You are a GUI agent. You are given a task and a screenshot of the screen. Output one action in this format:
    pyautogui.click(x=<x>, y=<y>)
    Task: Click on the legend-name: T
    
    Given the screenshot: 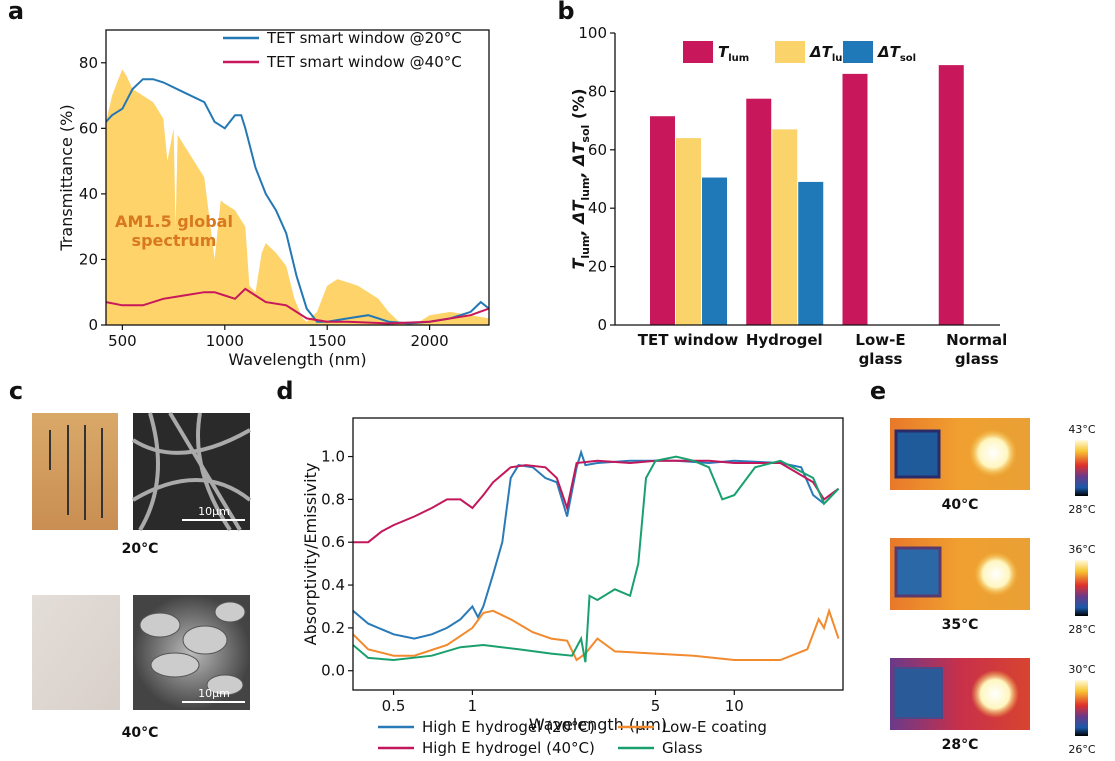 What is the action you would take?
    pyautogui.click(x=724, y=52)
    